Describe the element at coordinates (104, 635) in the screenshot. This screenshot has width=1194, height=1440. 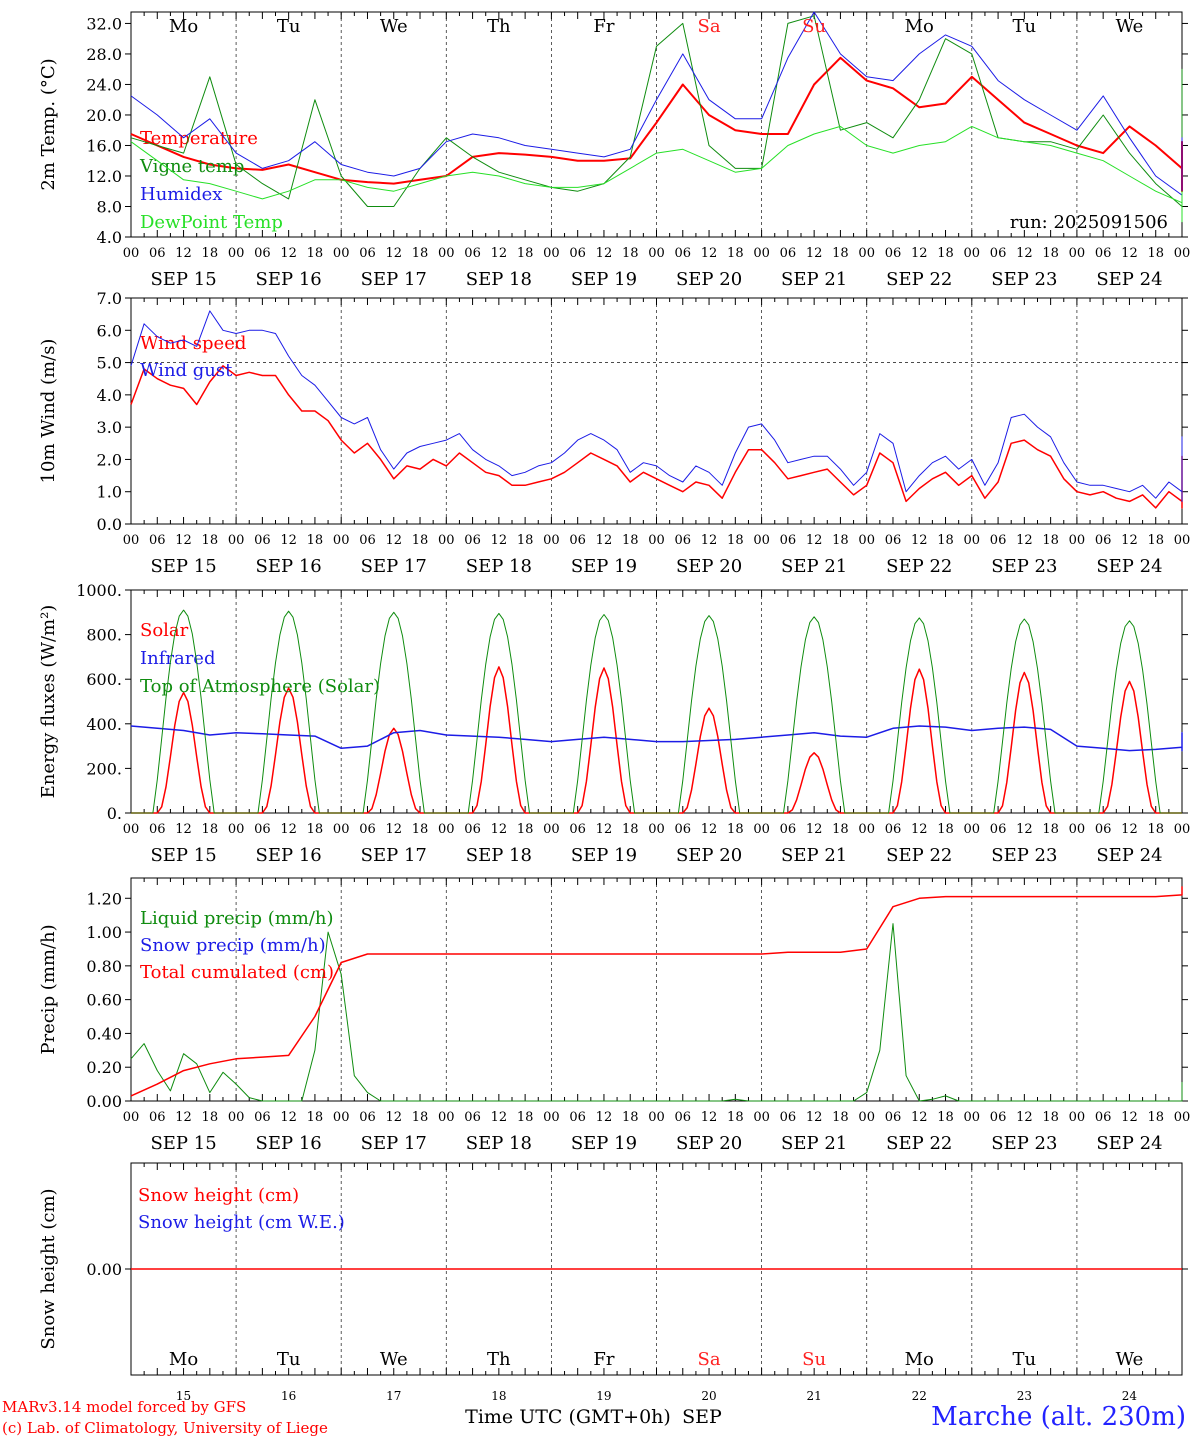
I see `y-tick-label: 800.` at that location.